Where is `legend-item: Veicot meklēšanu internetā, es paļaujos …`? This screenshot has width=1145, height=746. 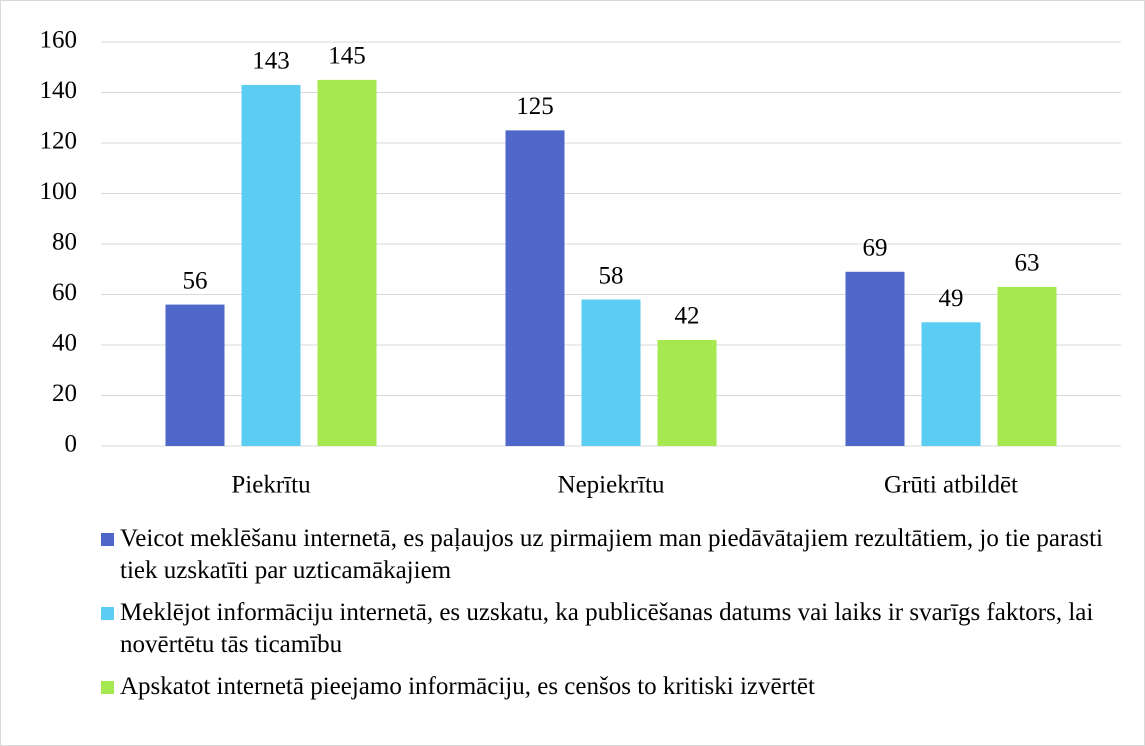 legend-item: Veicot meklēšanu internetā, es paļaujos … is located at coordinates (606, 555).